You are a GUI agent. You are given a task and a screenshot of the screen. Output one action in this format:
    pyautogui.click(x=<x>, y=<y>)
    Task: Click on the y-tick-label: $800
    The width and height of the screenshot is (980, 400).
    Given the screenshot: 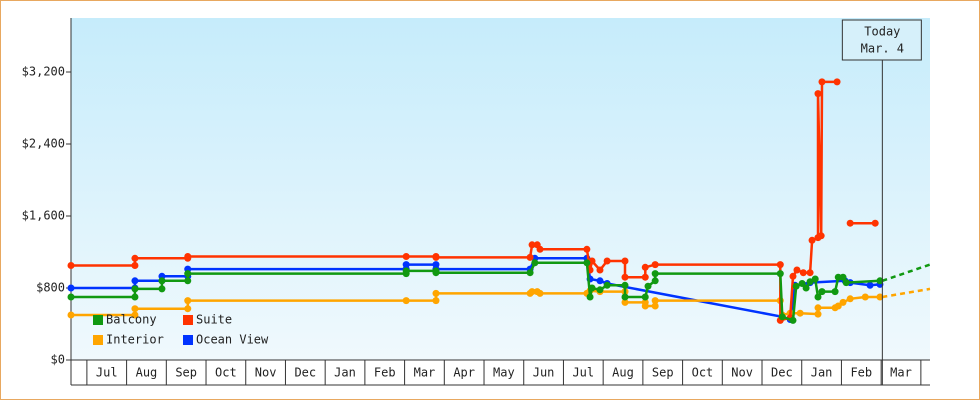 What is the action you would take?
    pyautogui.click(x=50, y=288)
    